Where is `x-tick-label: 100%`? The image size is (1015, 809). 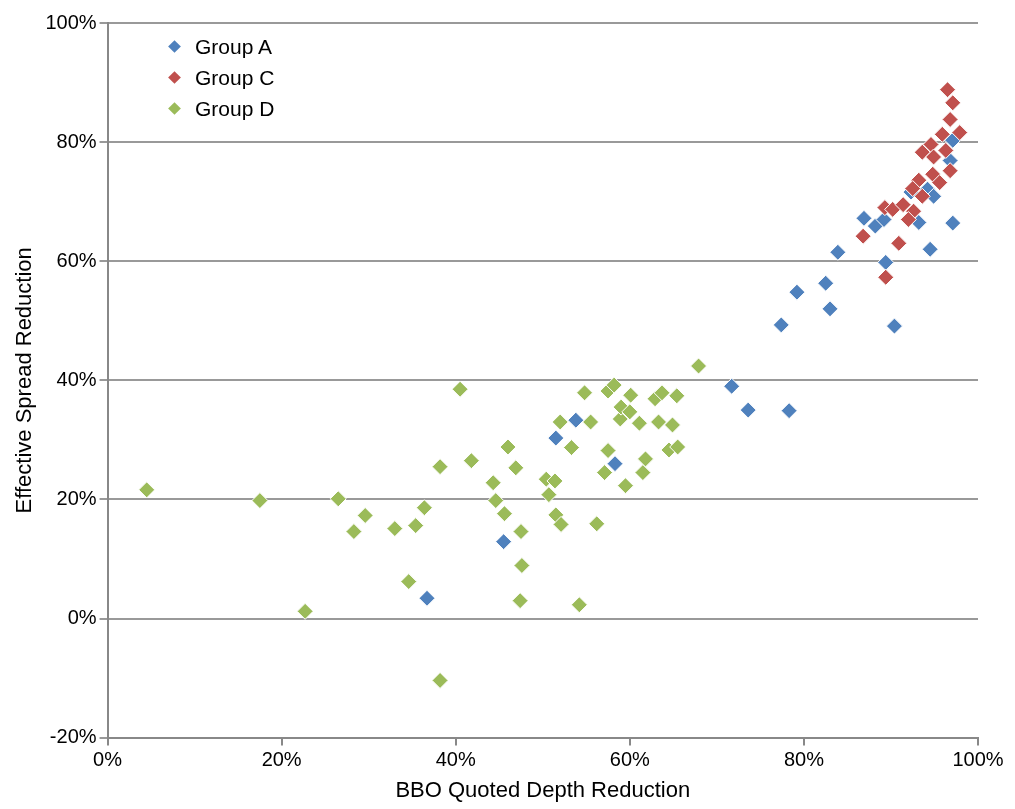 x-tick-label: 100% is located at coordinates (978, 759).